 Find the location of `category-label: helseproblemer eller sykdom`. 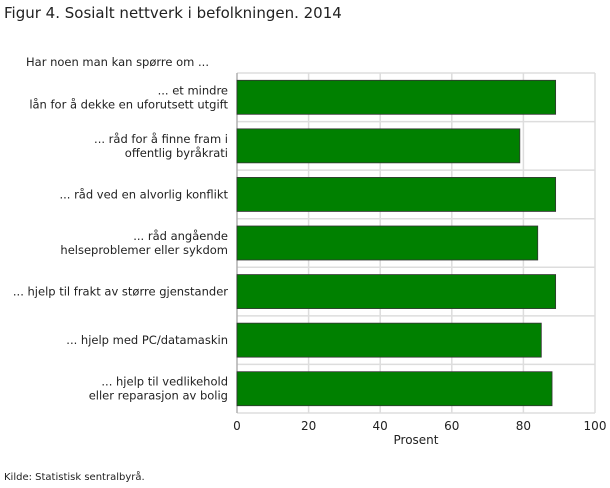

category-label: helseproblemer eller sykdom is located at coordinates (144, 250).